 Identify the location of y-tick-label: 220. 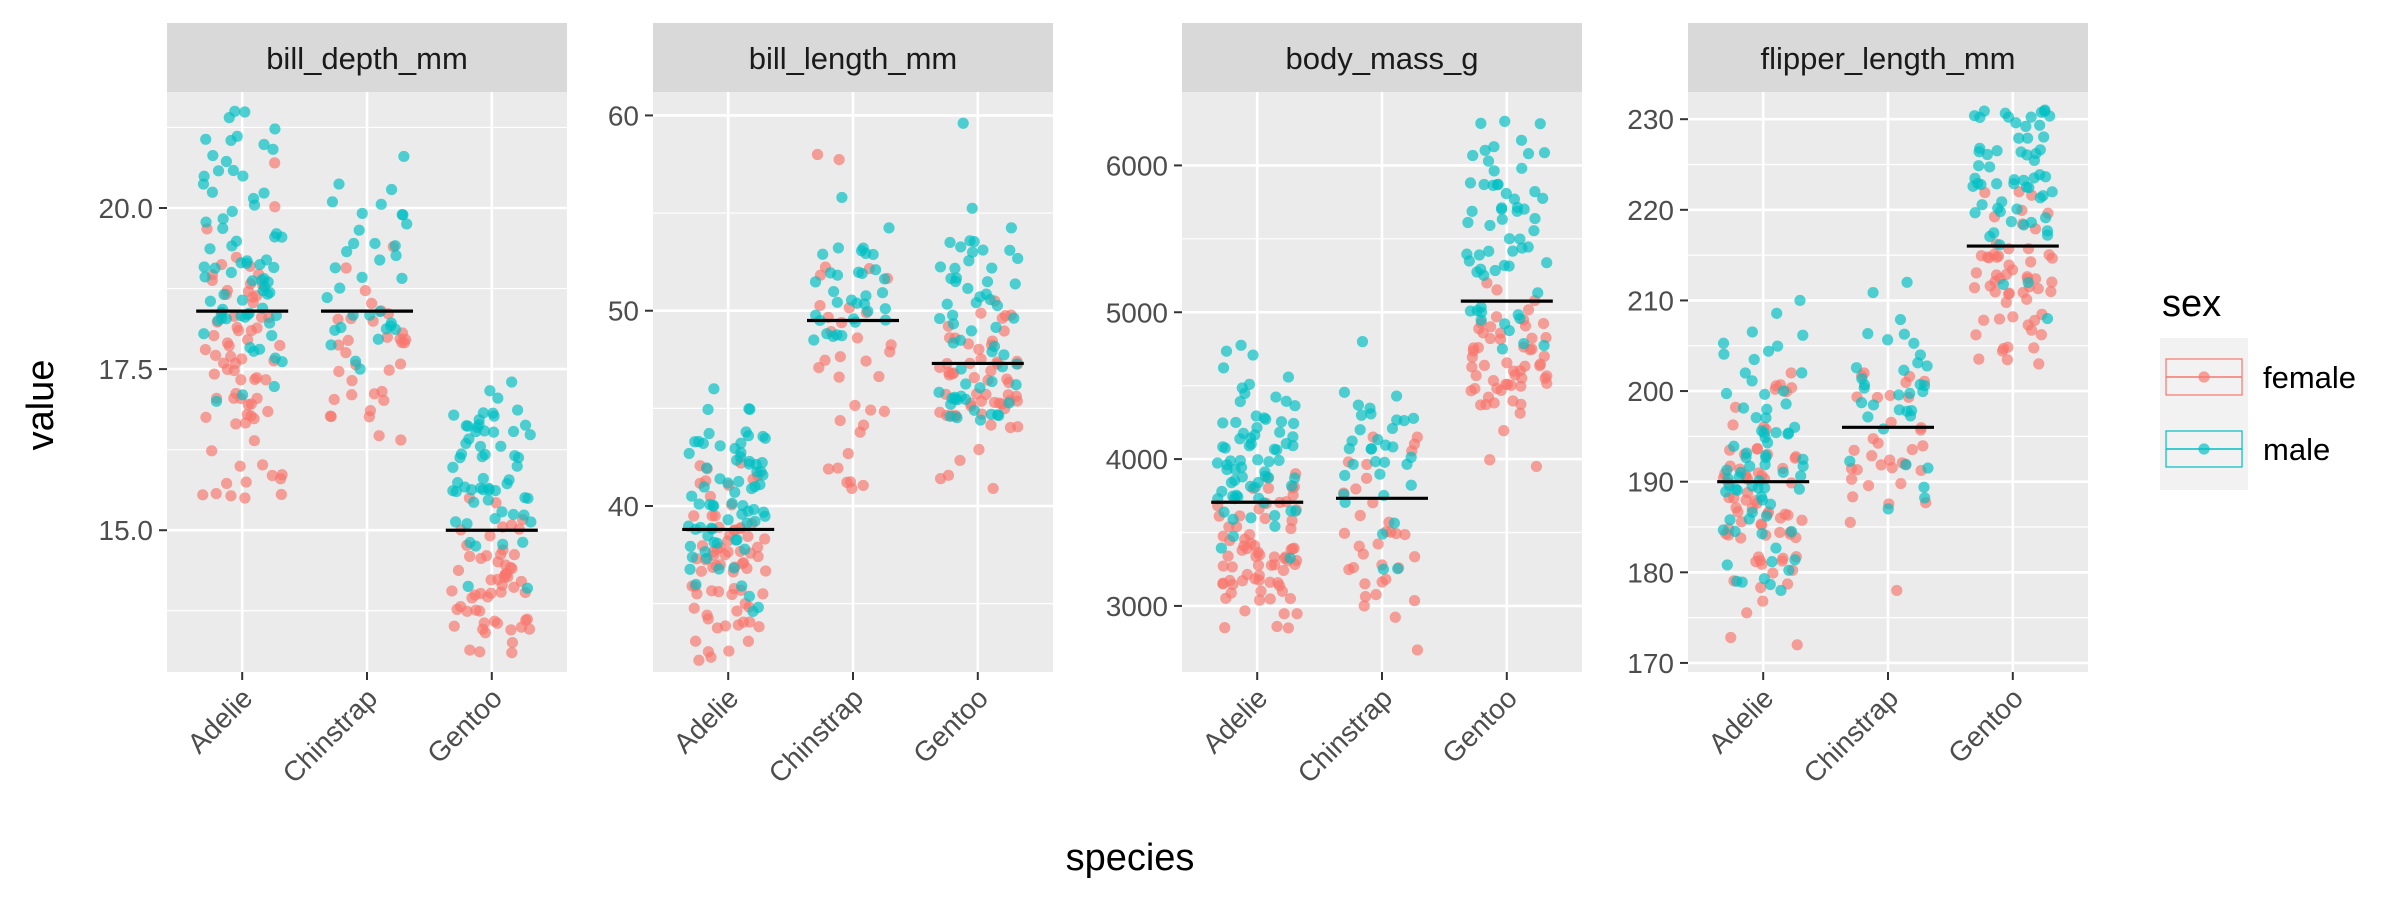
(1650, 210).